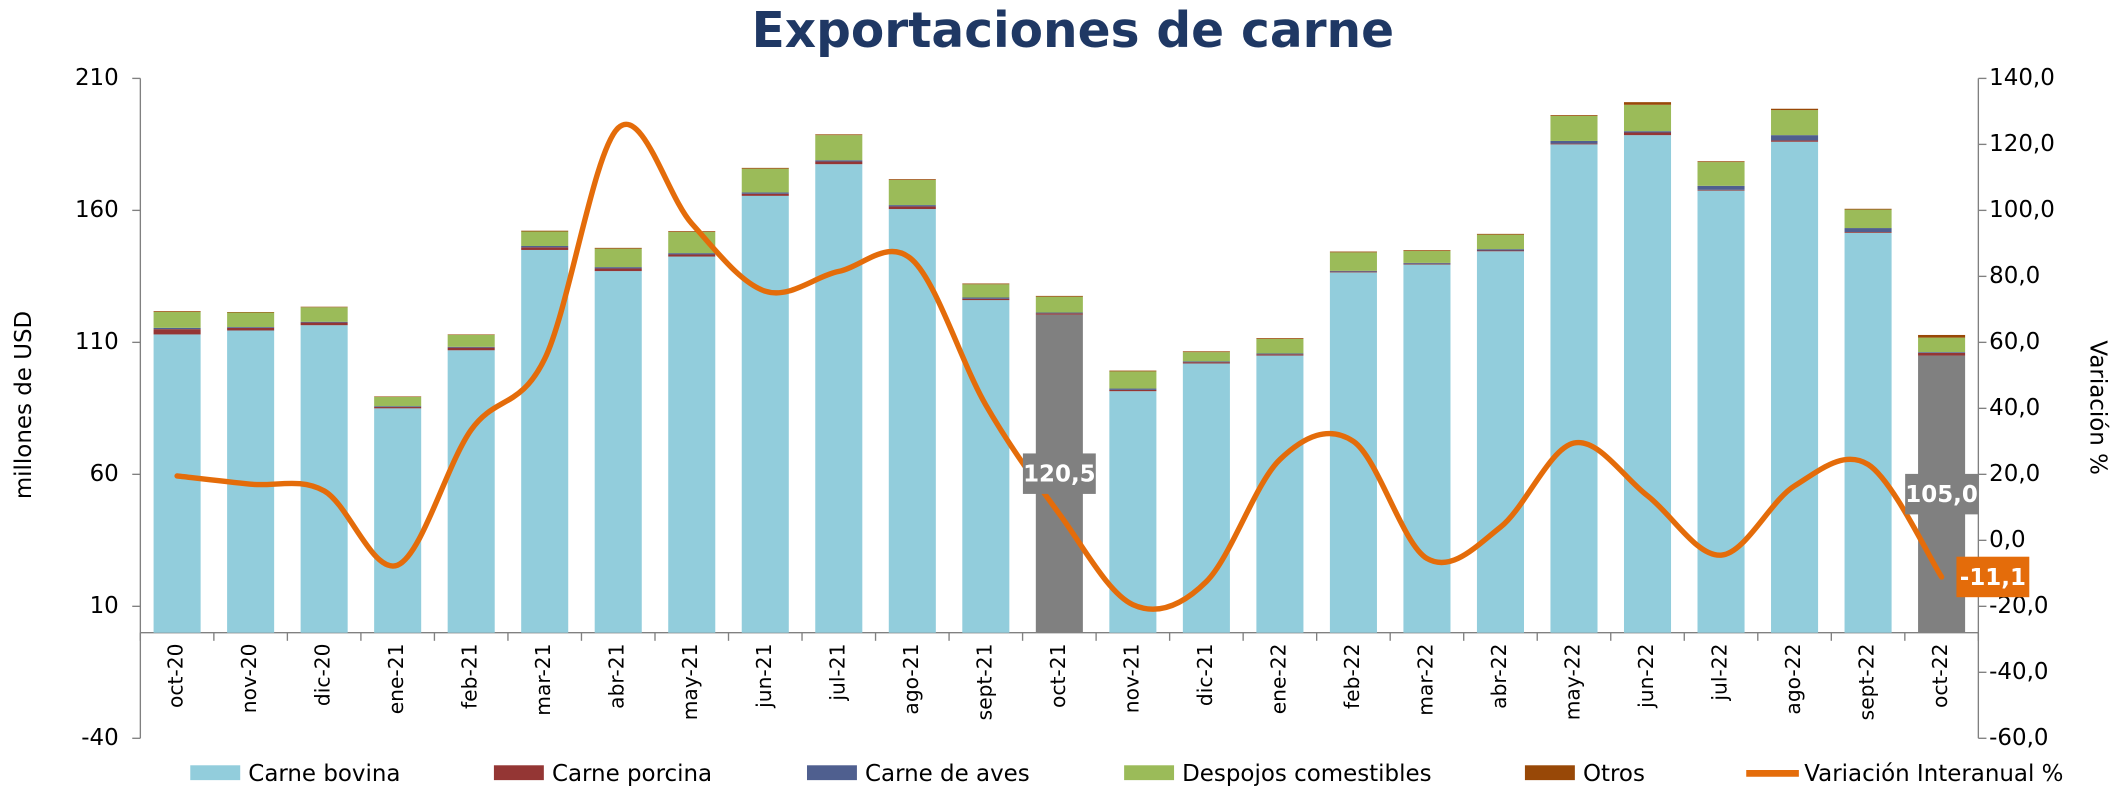 Image resolution: width=2116 pixels, height=787 pixels. I want to click on y2-tick-label: 0,0, so click(2007, 540).